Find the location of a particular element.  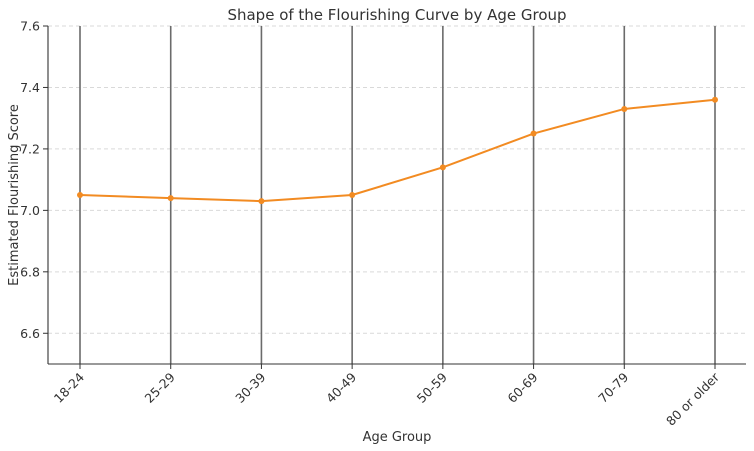

y-tick-label: 6.8 is located at coordinates (30, 271).